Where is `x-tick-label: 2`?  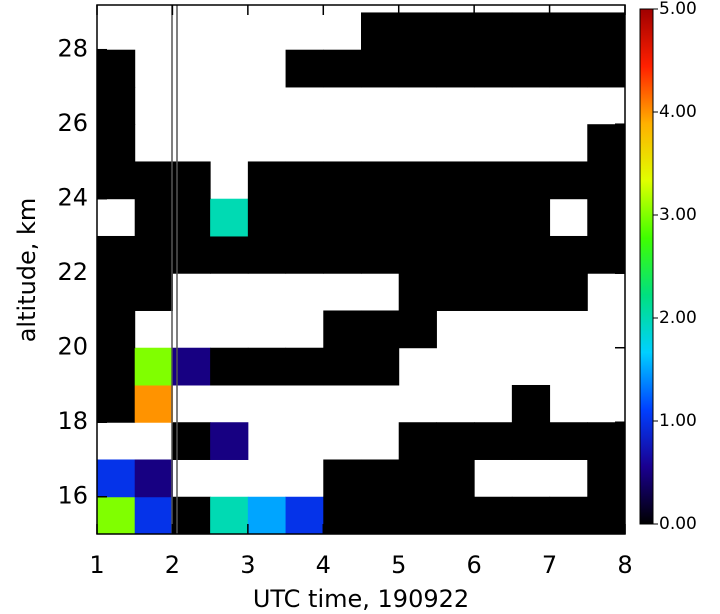 x-tick-label: 2 is located at coordinates (172, 565).